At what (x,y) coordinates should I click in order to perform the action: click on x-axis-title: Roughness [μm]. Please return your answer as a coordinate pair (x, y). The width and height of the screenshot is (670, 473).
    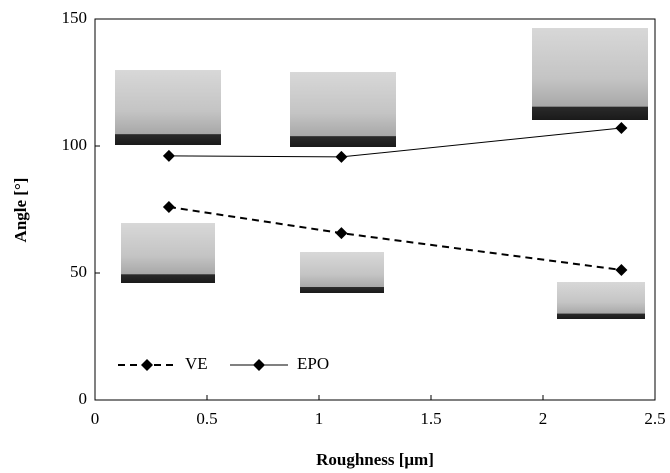
    Looking at the image, I should click on (375, 459).